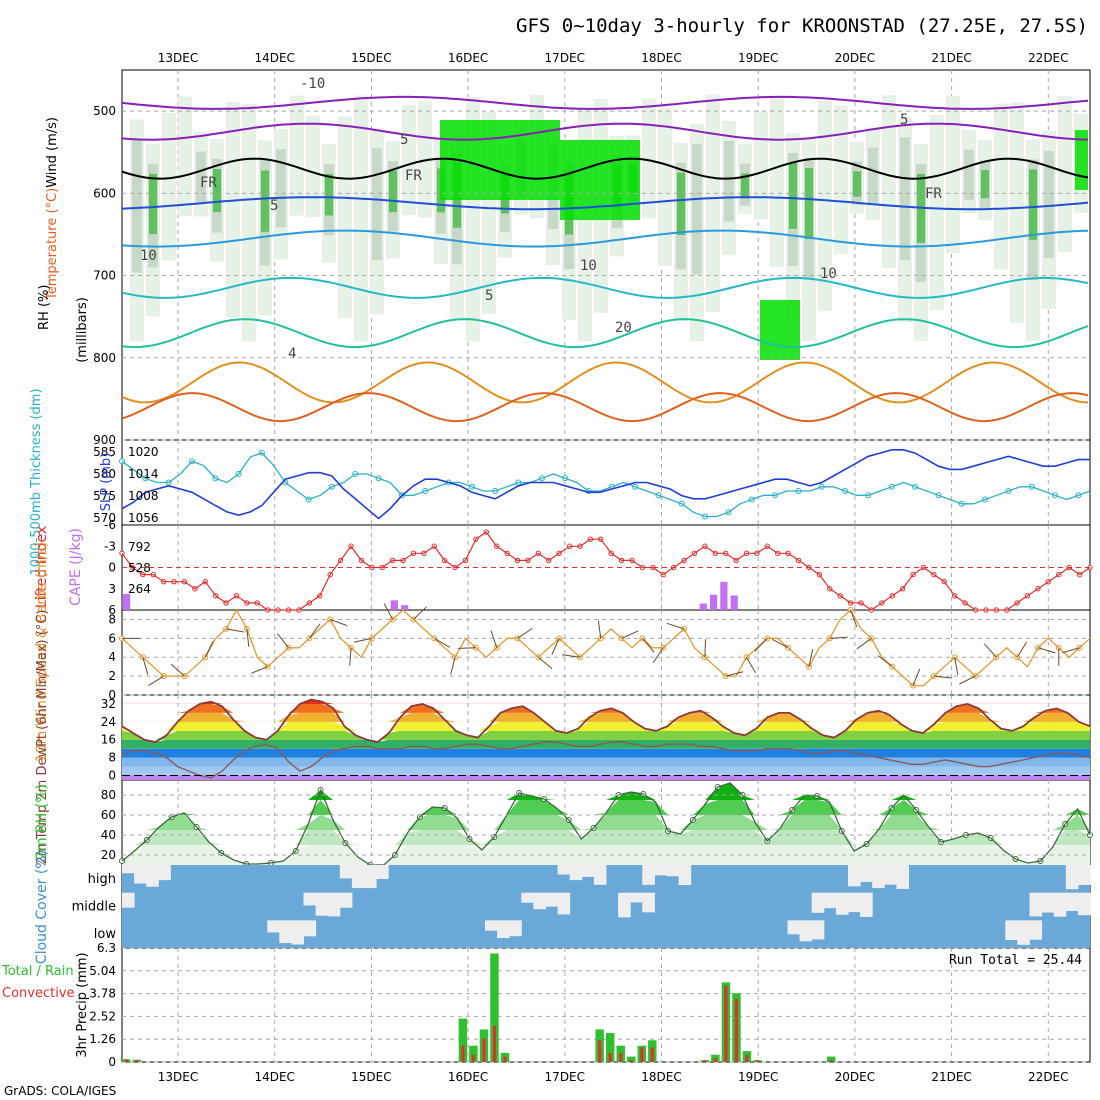 The image size is (1100, 1100). I want to click on cloud-row-label: middle, so click(94, 907).